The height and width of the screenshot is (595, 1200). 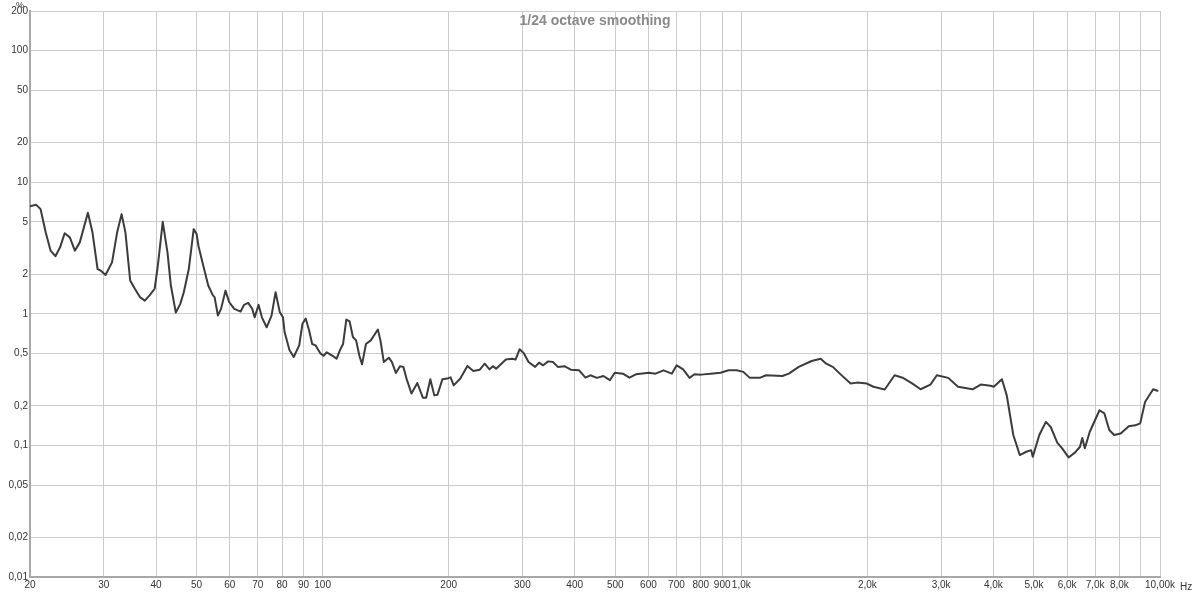 I want to click on x-tick-label: 600, so click(x=649, y=584).